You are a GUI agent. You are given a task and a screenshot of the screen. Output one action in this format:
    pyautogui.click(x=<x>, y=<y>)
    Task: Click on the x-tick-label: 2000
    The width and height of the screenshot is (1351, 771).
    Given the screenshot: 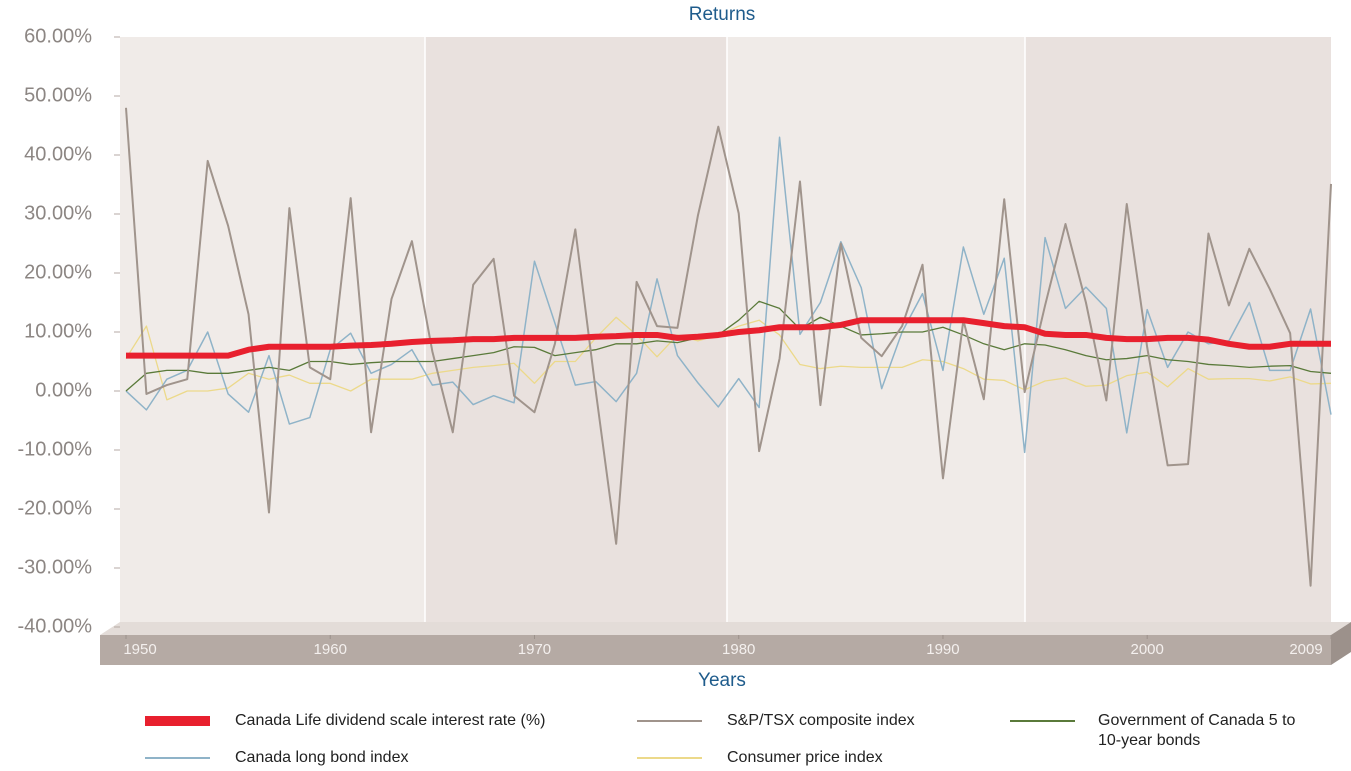 What is the action you would take?
    pyautogui.click(x=1146, y=649)
    